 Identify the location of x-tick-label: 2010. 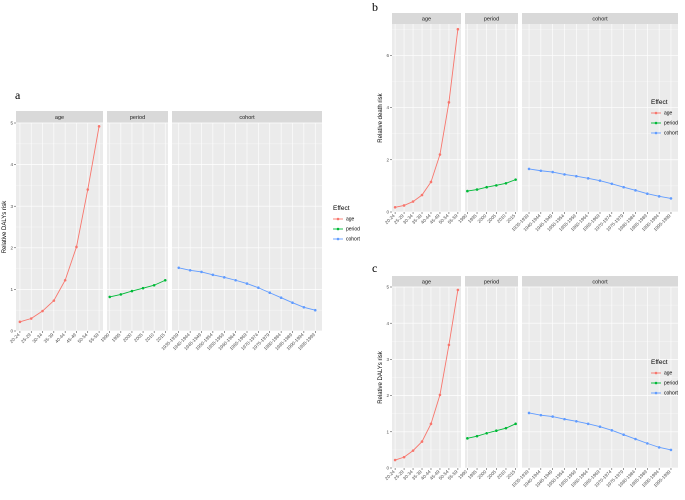
(501, 218).